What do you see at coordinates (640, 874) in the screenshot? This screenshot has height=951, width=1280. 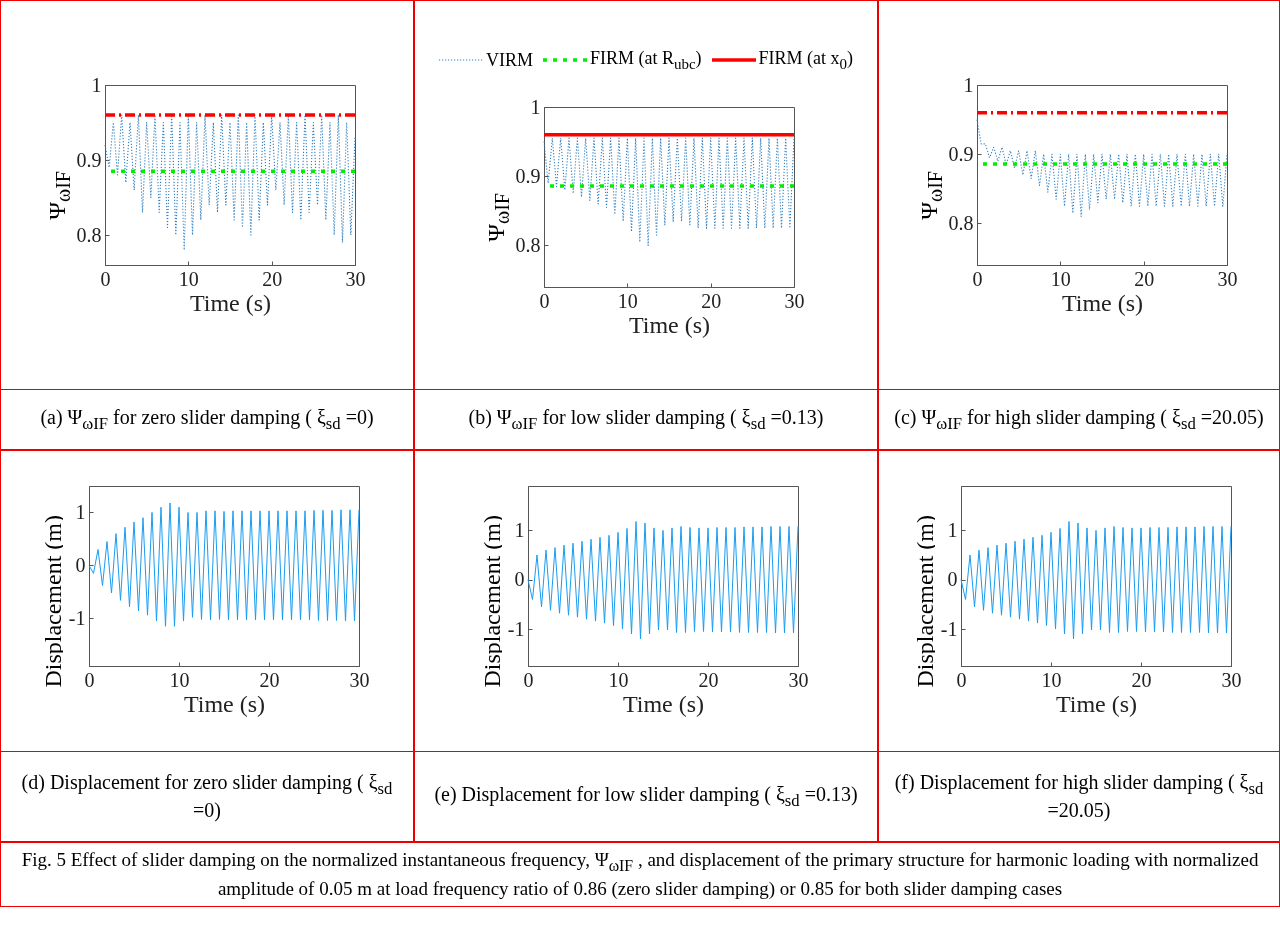 I see `text: Fig. 5 Effect of slider damping on the normalized instantaneous frequency, Ψ$_{ωIF}$ , and displacement of the primary structure for harmonic loading with normalized amplitude of 0.05 m at load frequency ratio of 0.86 (zero slider damping) or 0.85 for both slider damping cases` at bounding box center [640, 874].